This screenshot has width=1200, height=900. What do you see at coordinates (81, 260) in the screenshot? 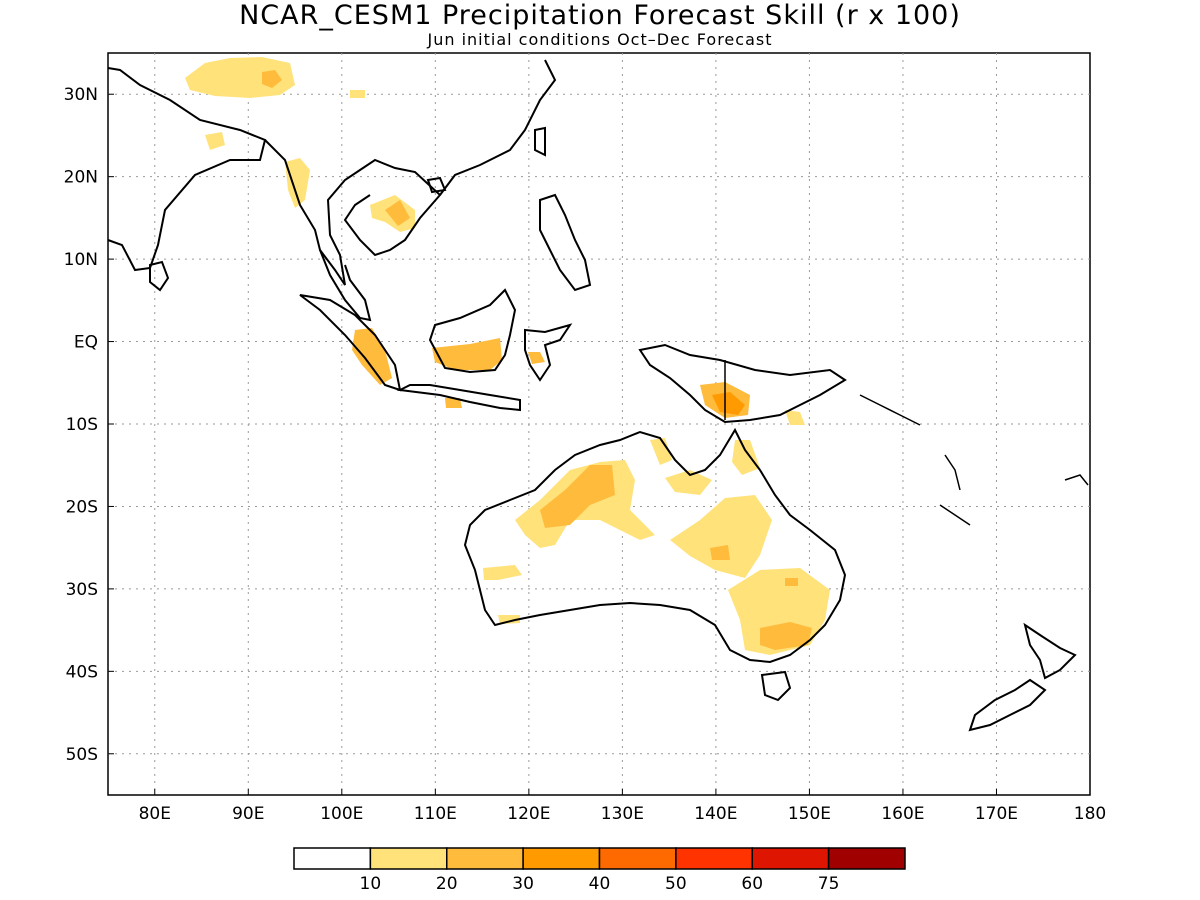
I see `lat-tick-label: 10N` at bounding box center [81, 260].